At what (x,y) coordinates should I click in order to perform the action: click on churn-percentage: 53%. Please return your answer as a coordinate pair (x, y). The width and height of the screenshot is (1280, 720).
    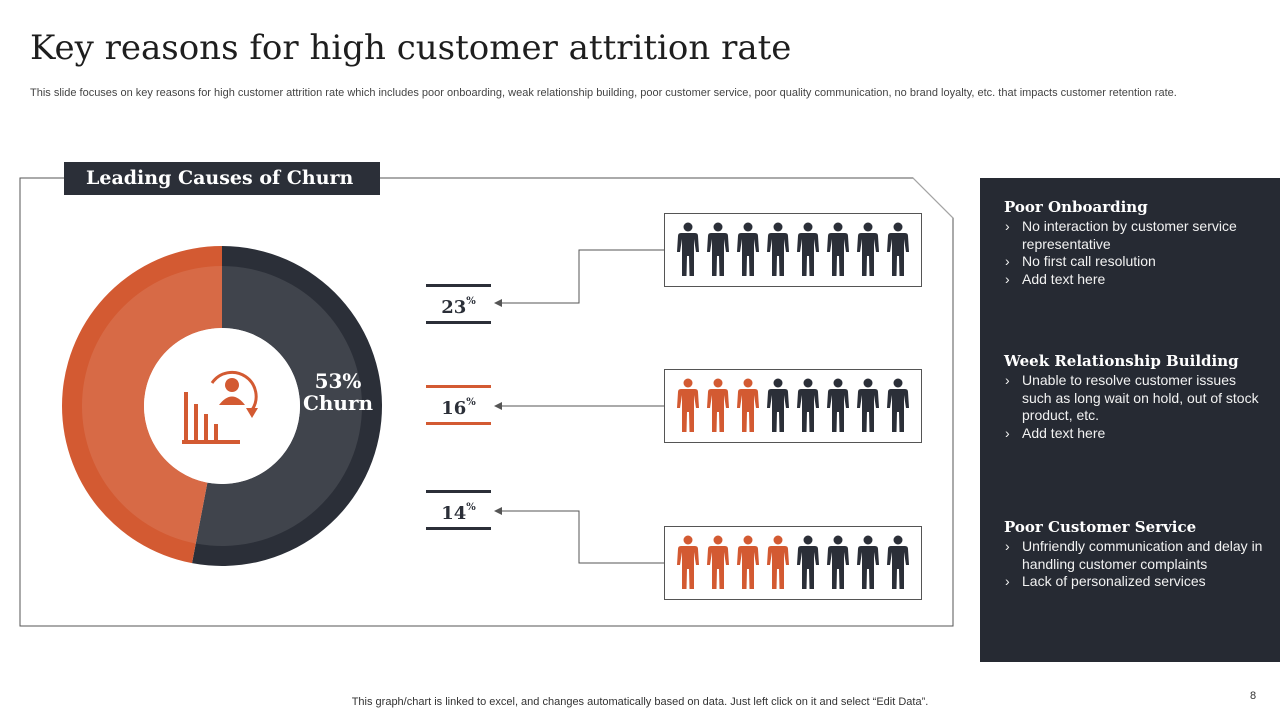
    Looking at the image, I should click on (338, 381).